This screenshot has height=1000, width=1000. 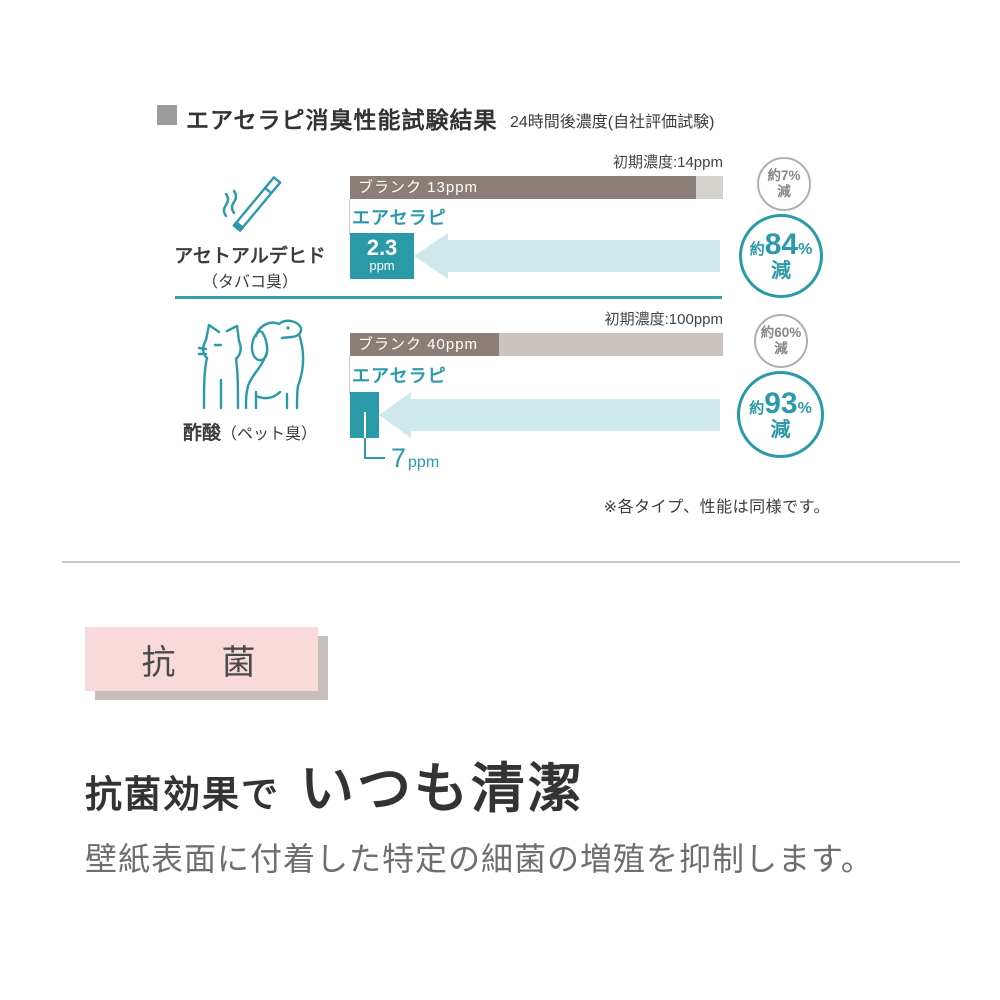 I want to click on chart2-initial-concentration: 初期濃度:100ppm, so click(x=663, y=319).